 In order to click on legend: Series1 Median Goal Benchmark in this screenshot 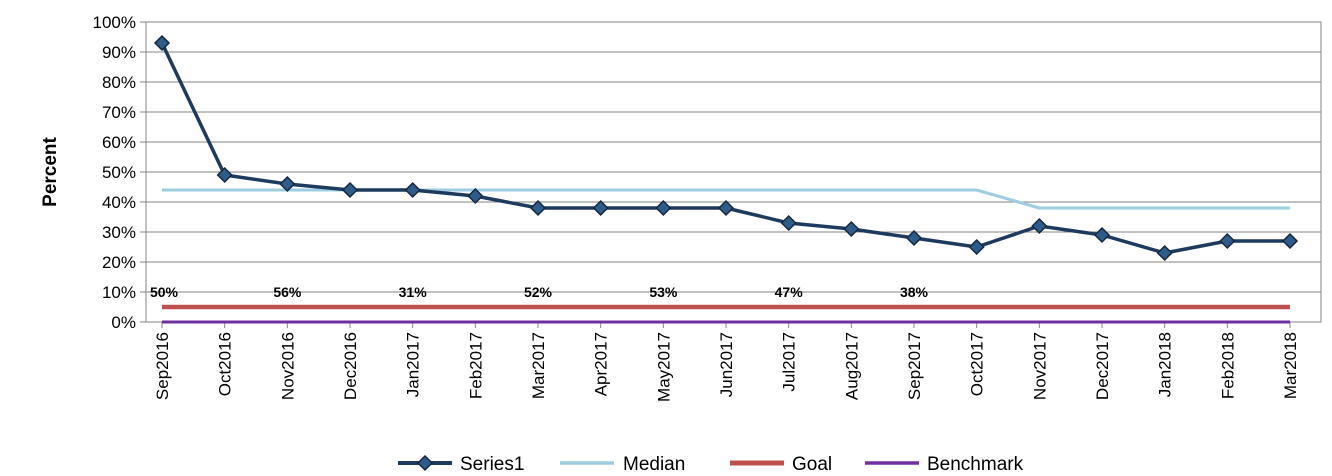, I will do `click(711, 464)`.